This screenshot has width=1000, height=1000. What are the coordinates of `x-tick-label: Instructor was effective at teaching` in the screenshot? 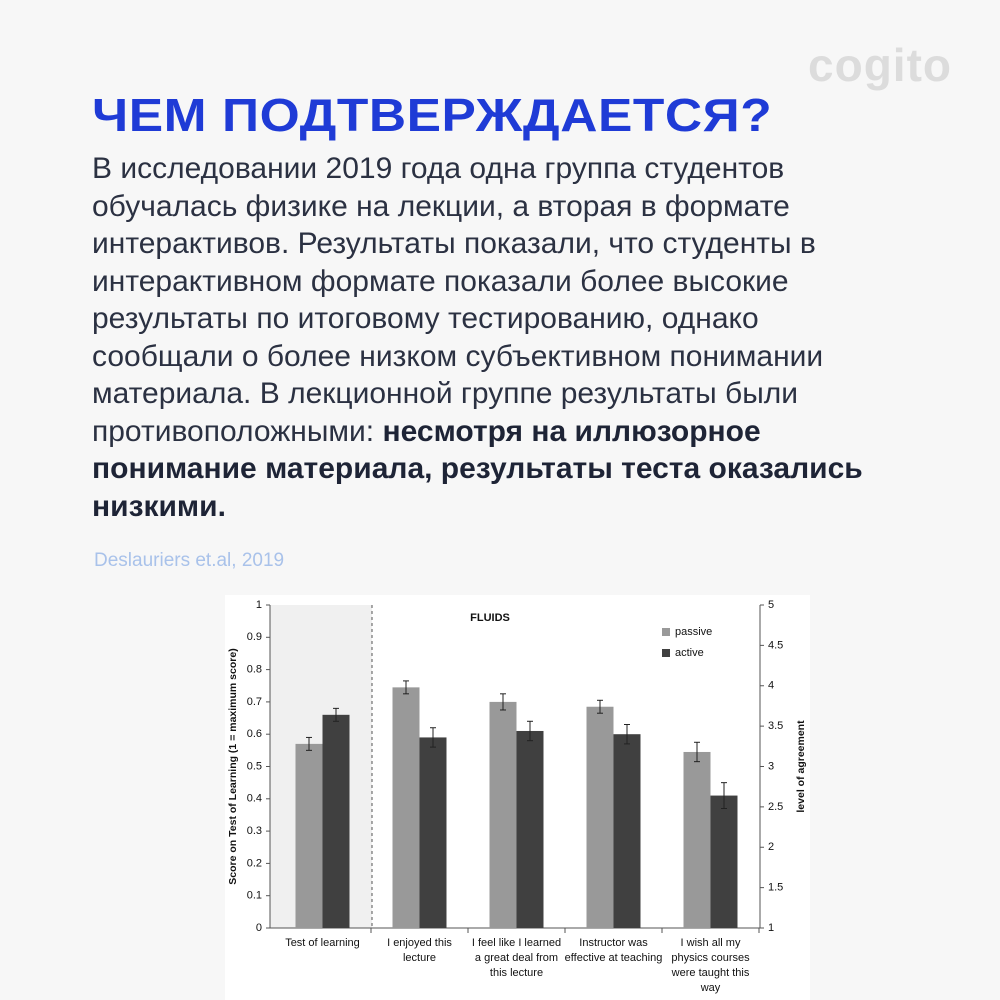 It's located at (613, 950).